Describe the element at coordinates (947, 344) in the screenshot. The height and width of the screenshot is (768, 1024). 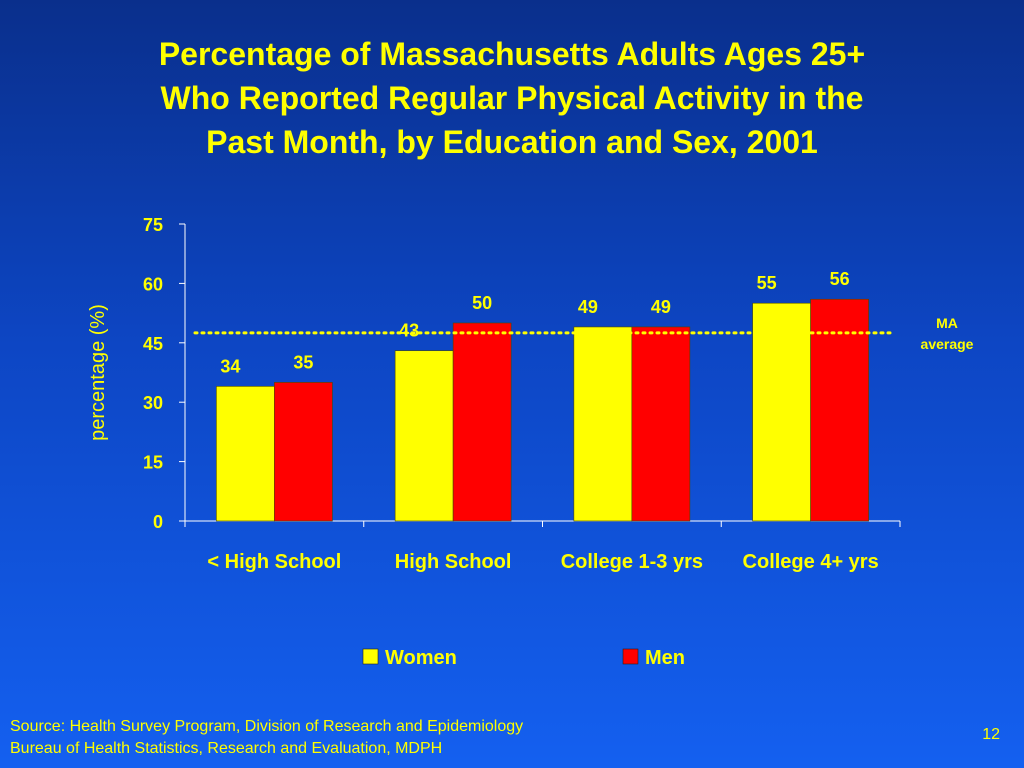
I see `ma-average-label-line-2: average` at that location.